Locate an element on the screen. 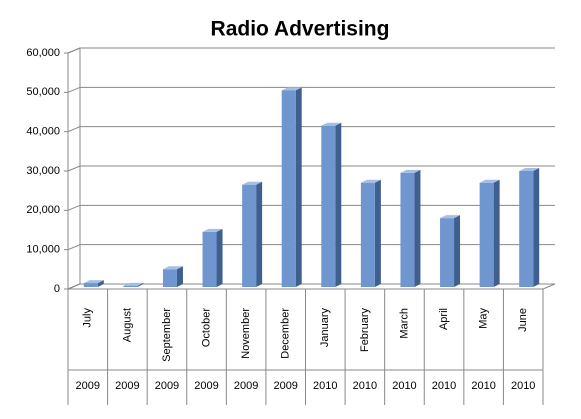 The image size is (581, 419). x-tick-label: June is located at coordinates (523, 320).